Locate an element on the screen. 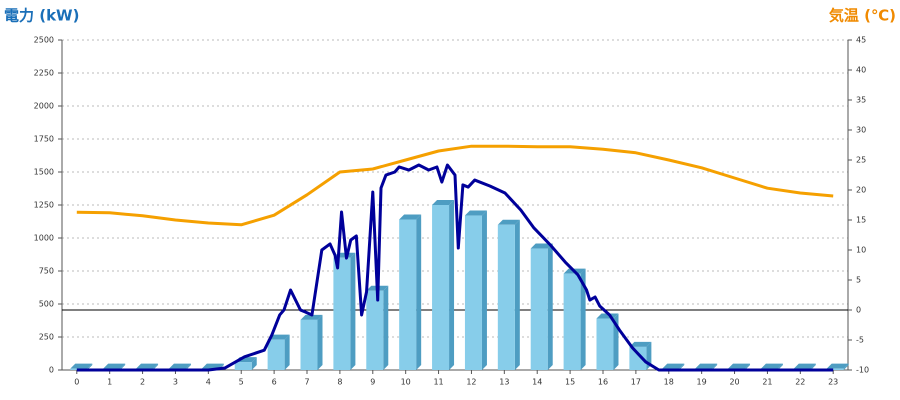 This screenshot has height=400, width=900. x-tick-label: 22 is located at coordinates (800, 382).